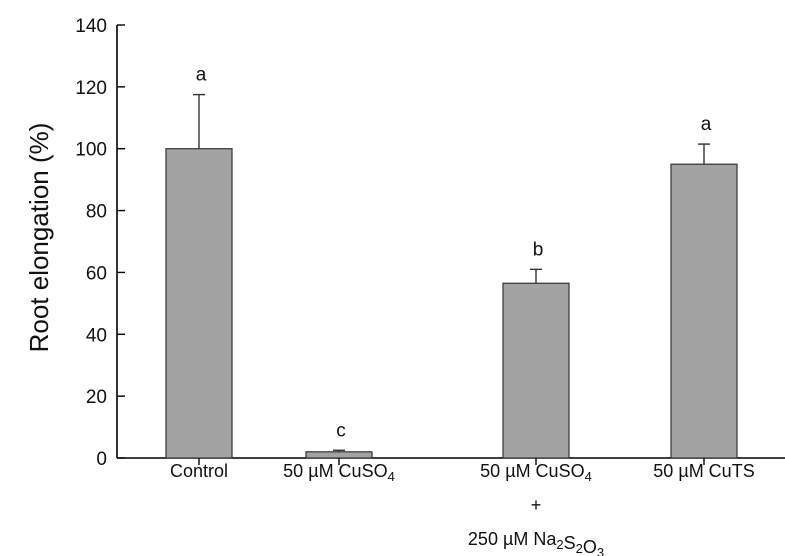 The height and width of the screenshot is (556, 785). What do you see at coordinates (538, 249) in the screenshot?
I see `significance-label: b` at bounding box center [538, 249].